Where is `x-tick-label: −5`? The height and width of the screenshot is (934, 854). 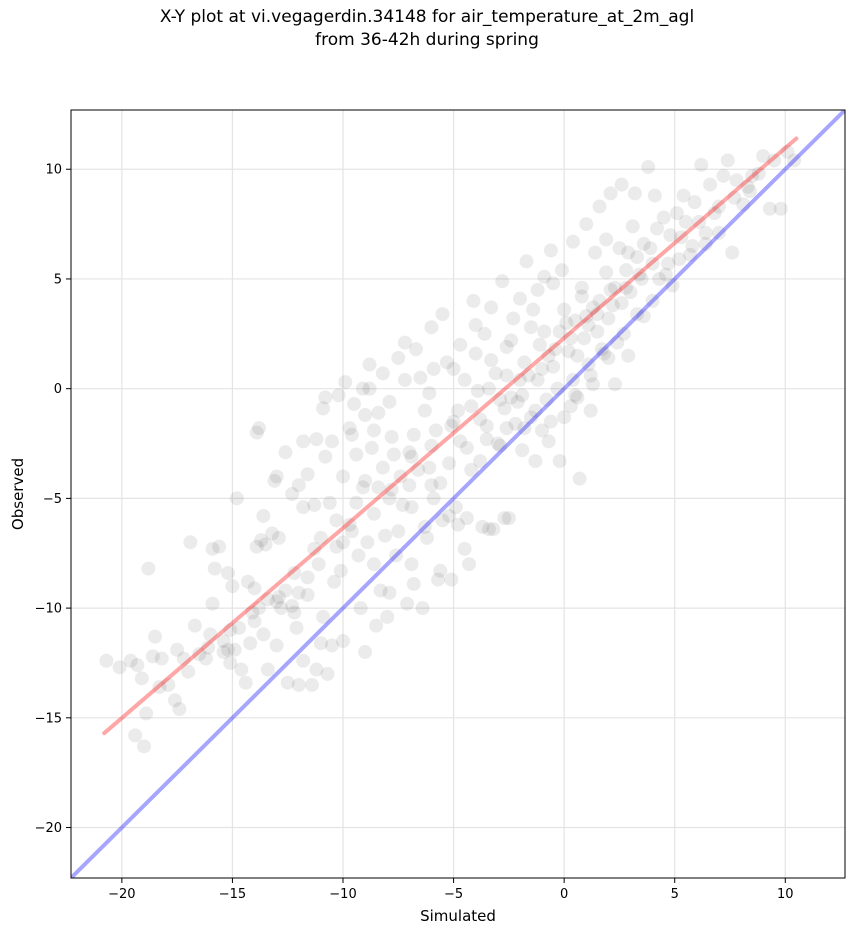 x-tick-label: −5 is located at coordinates (453, 894).